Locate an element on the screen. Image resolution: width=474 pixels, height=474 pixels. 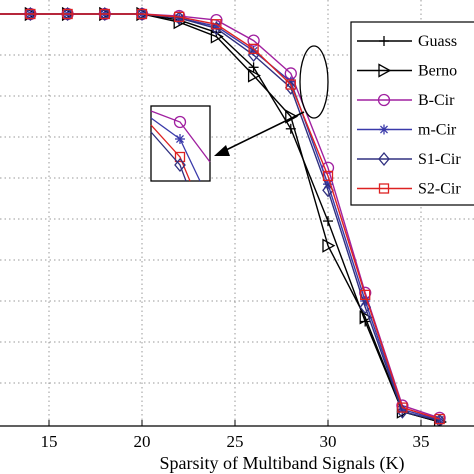
legend-marker-Berno is located at coordinates (385, 70).